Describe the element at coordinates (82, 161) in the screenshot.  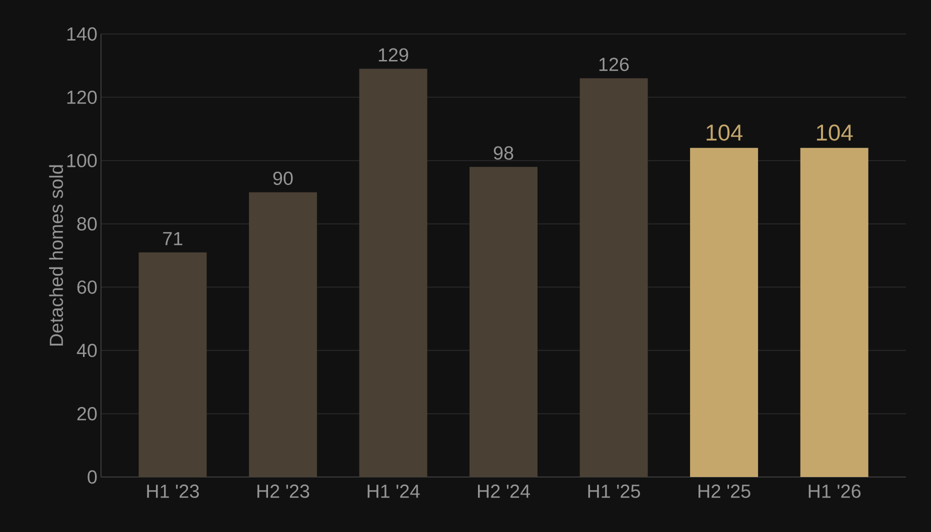
I see `y-tick-label: 100` at that location.